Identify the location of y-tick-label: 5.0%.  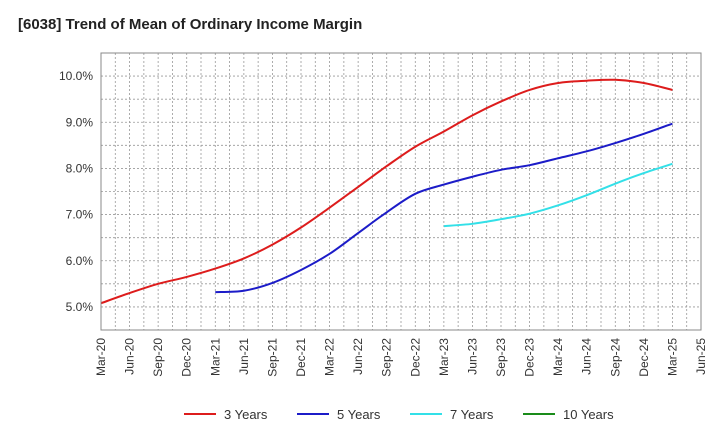
(80, 307).